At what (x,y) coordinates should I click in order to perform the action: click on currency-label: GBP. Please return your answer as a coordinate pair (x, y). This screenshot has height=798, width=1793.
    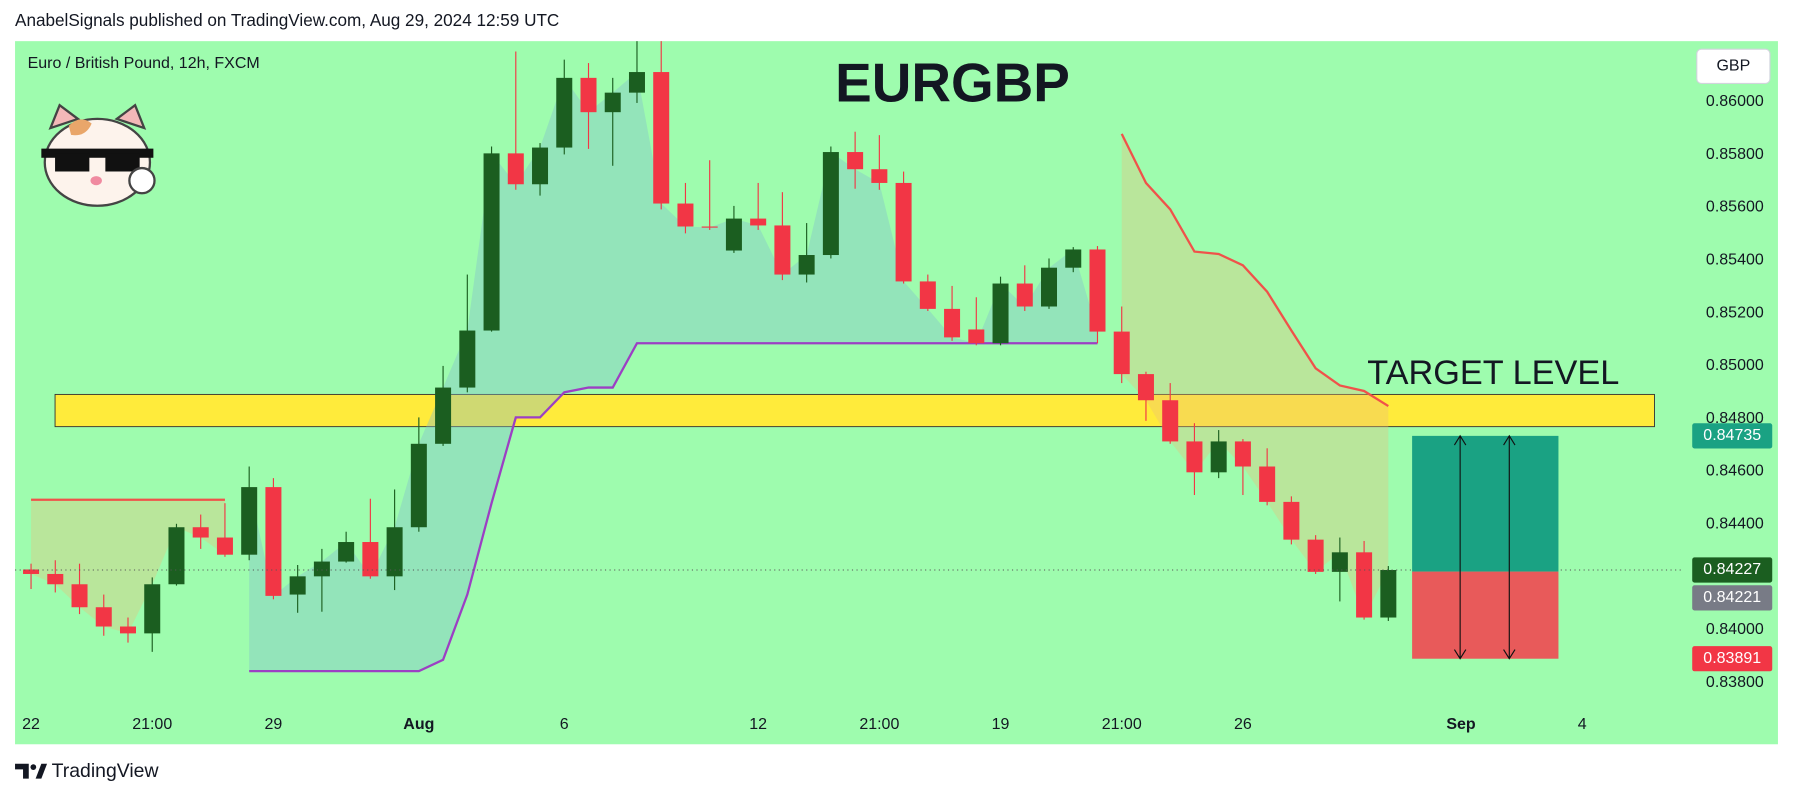
    Looking at the image, I should click on (1733, 66).